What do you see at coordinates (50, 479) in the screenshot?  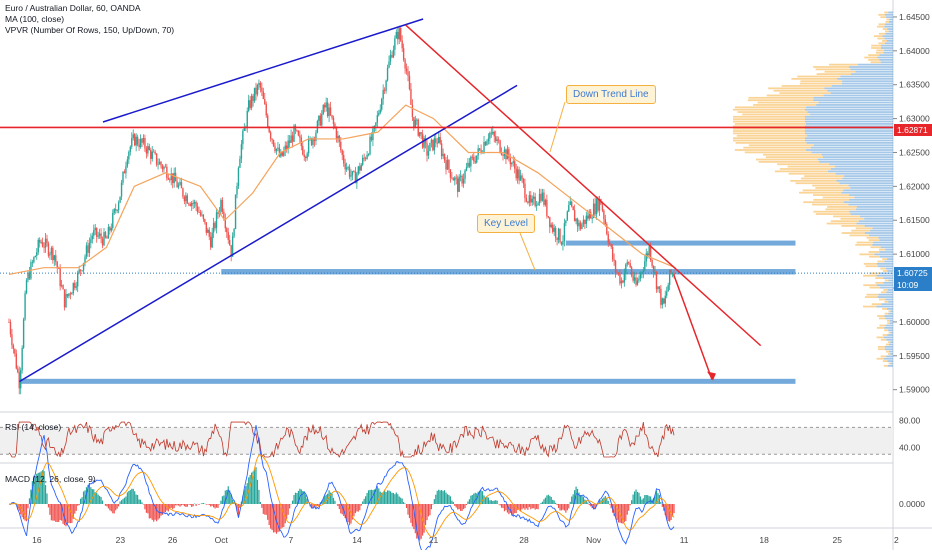 I see `macd-legend: MACD (12, 26, close, 9)` at bounding box center [50, 479].